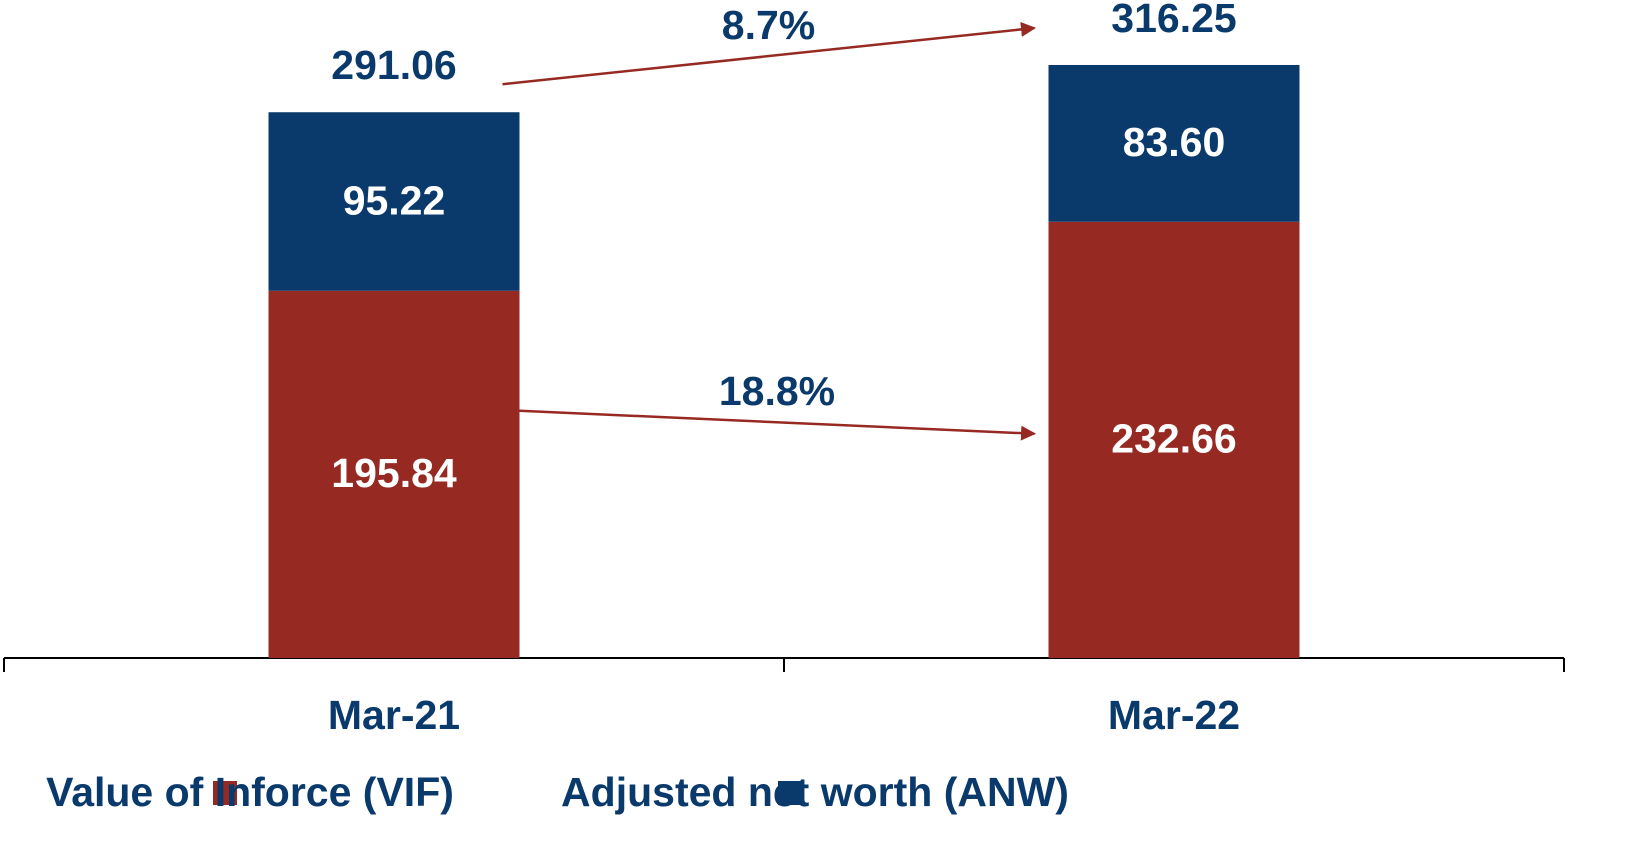  What do you see at coordinates (393, 65) in the screenshot?
I see `total-label: 291.06` at bounding box center [393, 65].